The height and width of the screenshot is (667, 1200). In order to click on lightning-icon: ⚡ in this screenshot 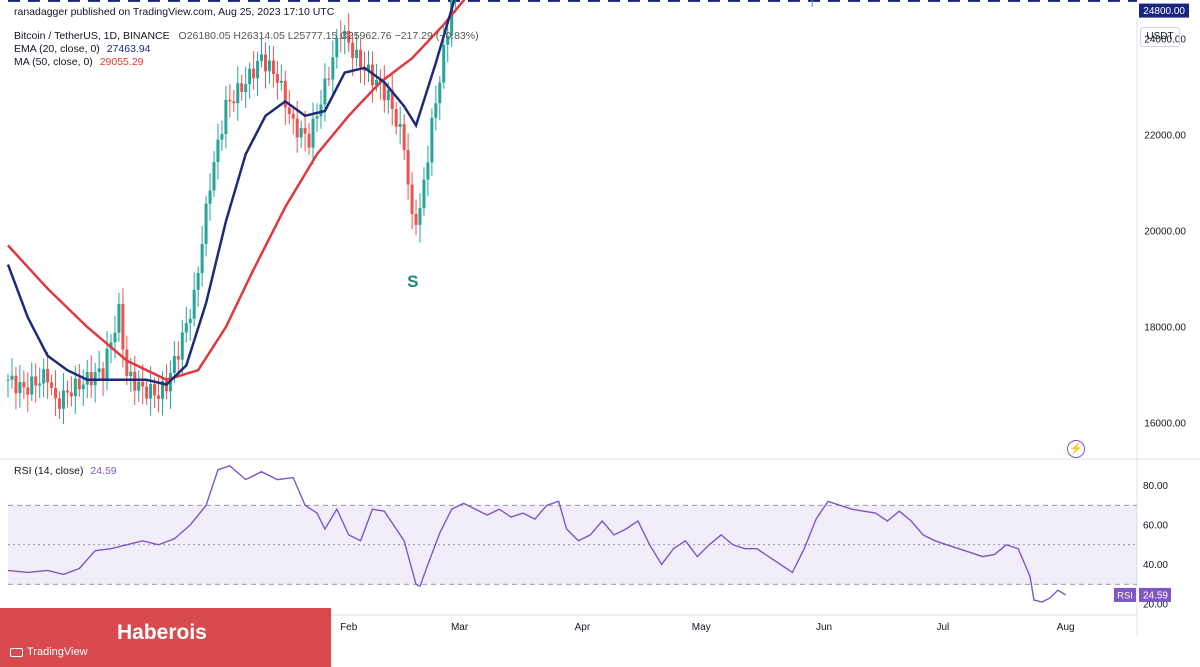, I will do `click(1076, 449)`.